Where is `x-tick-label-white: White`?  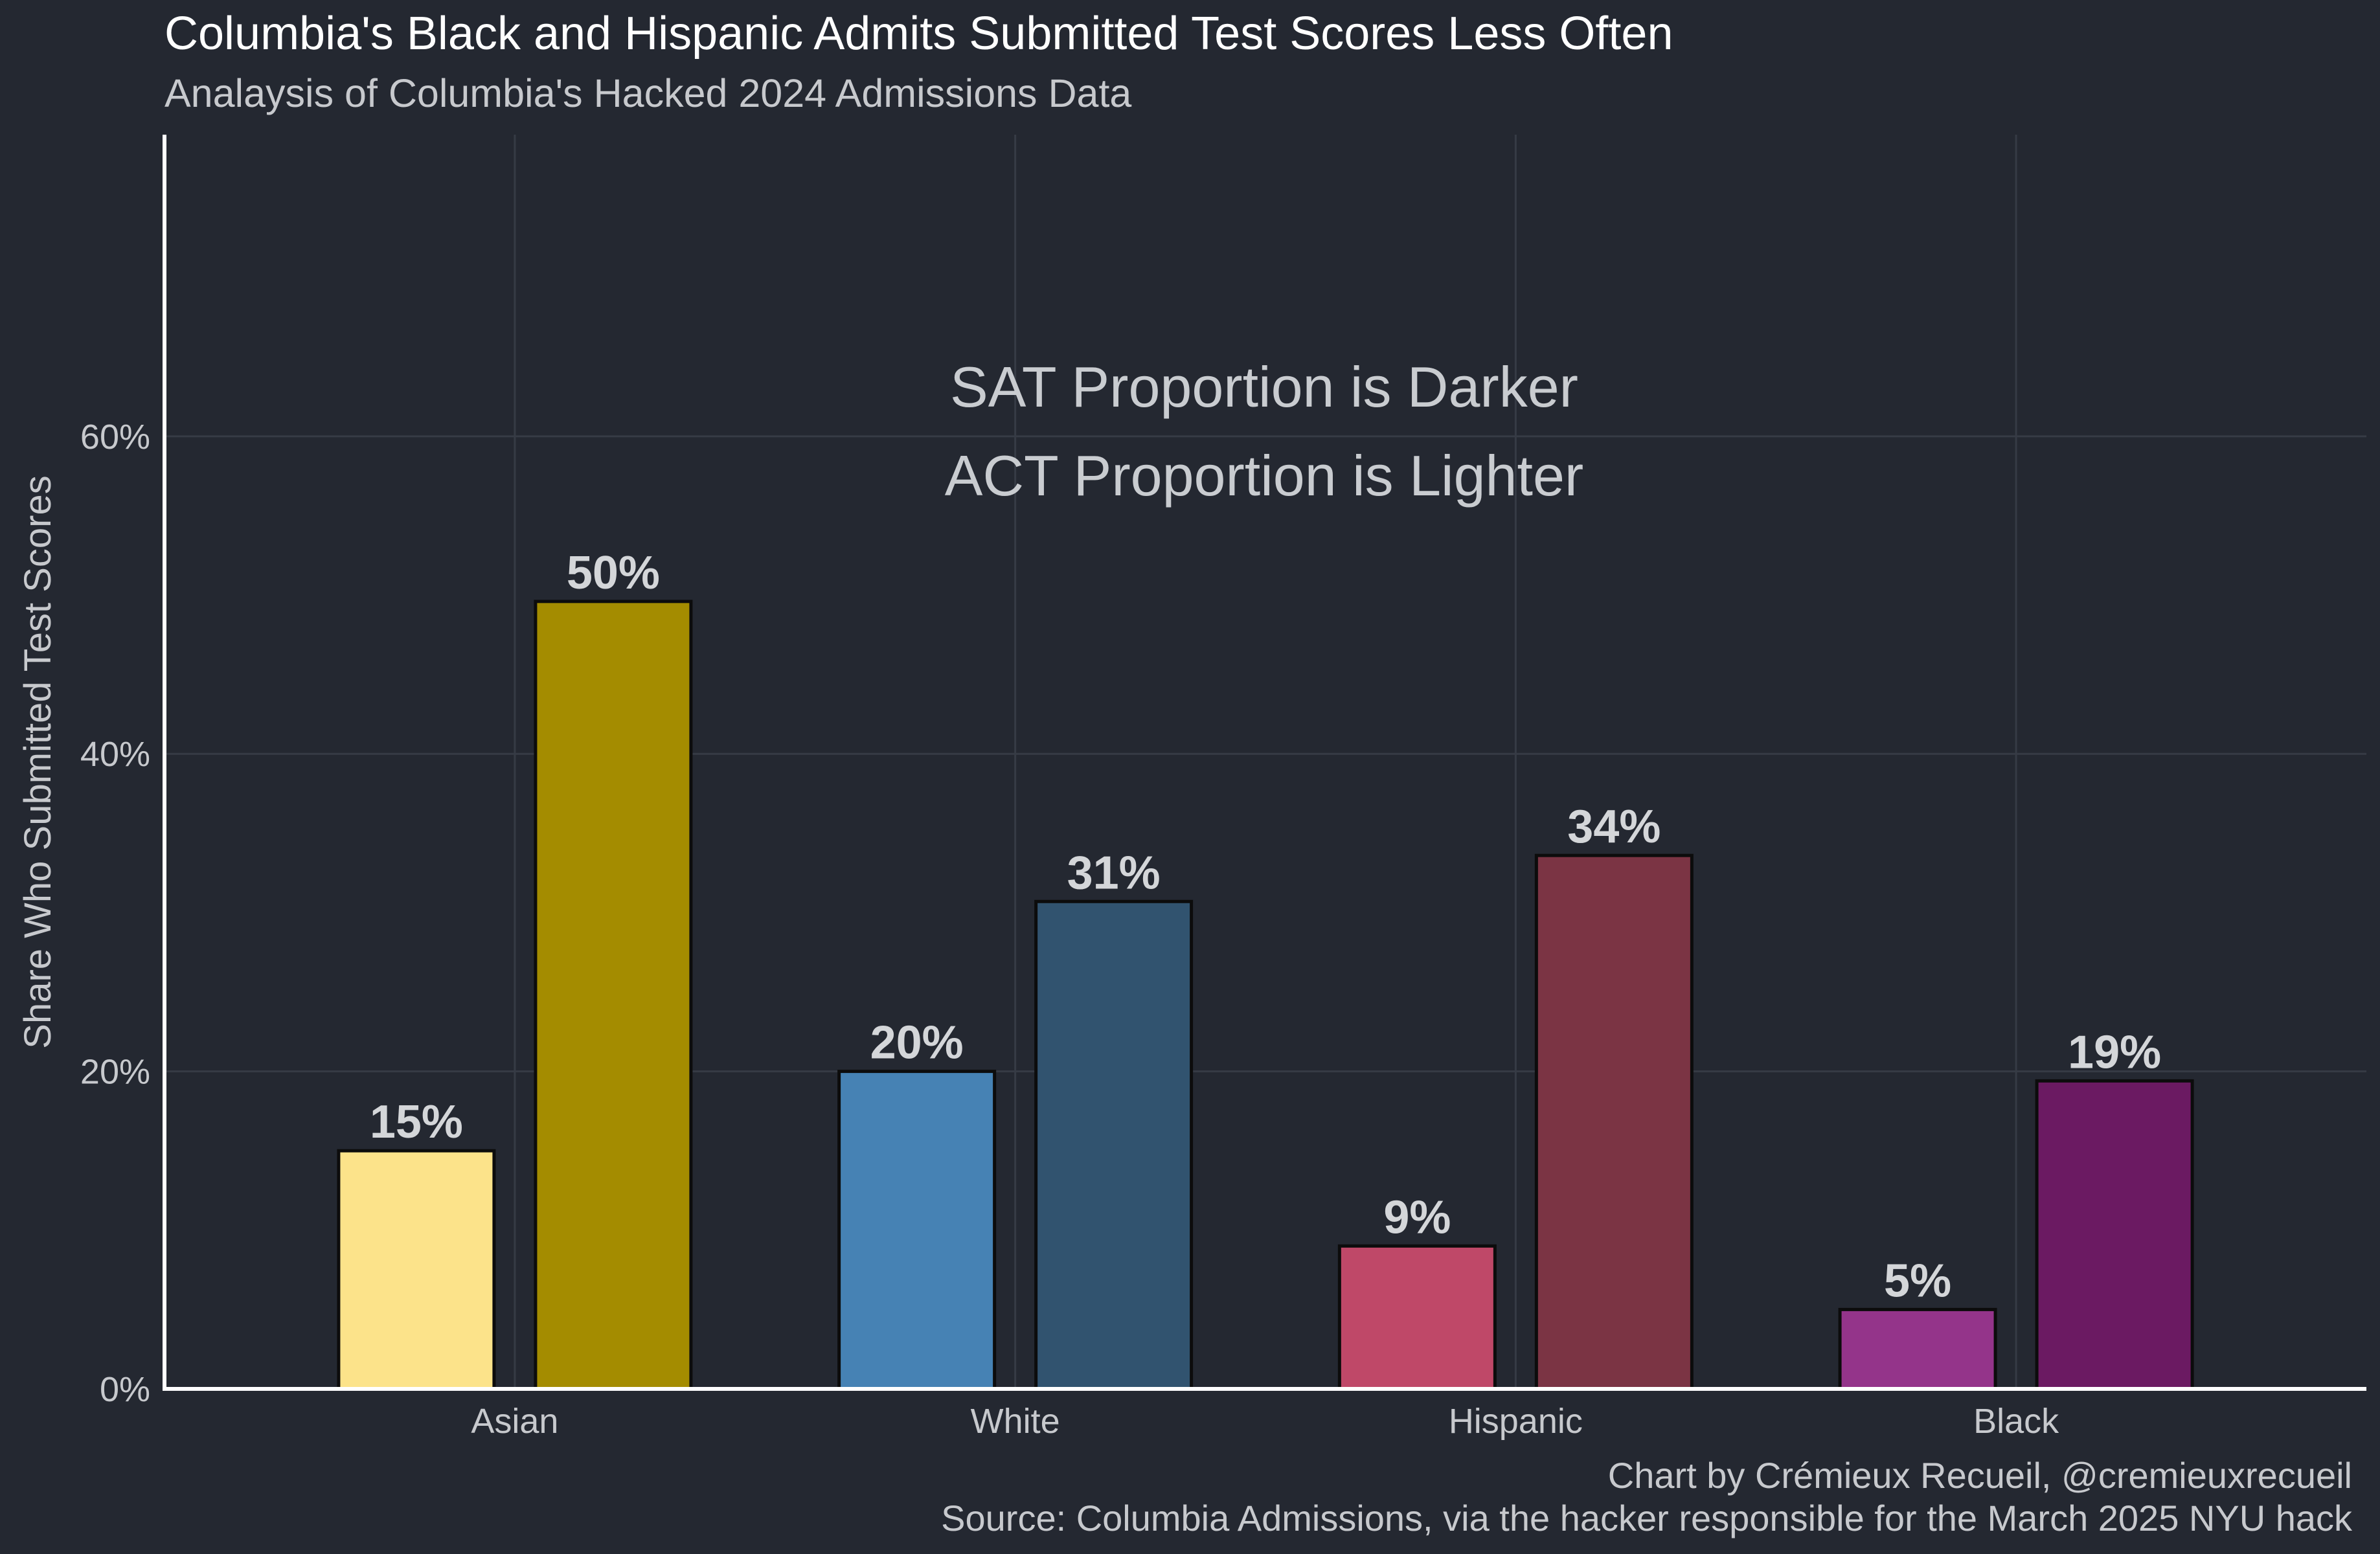
x-tick-label-white: White is located at coordinates (1016, 1421).